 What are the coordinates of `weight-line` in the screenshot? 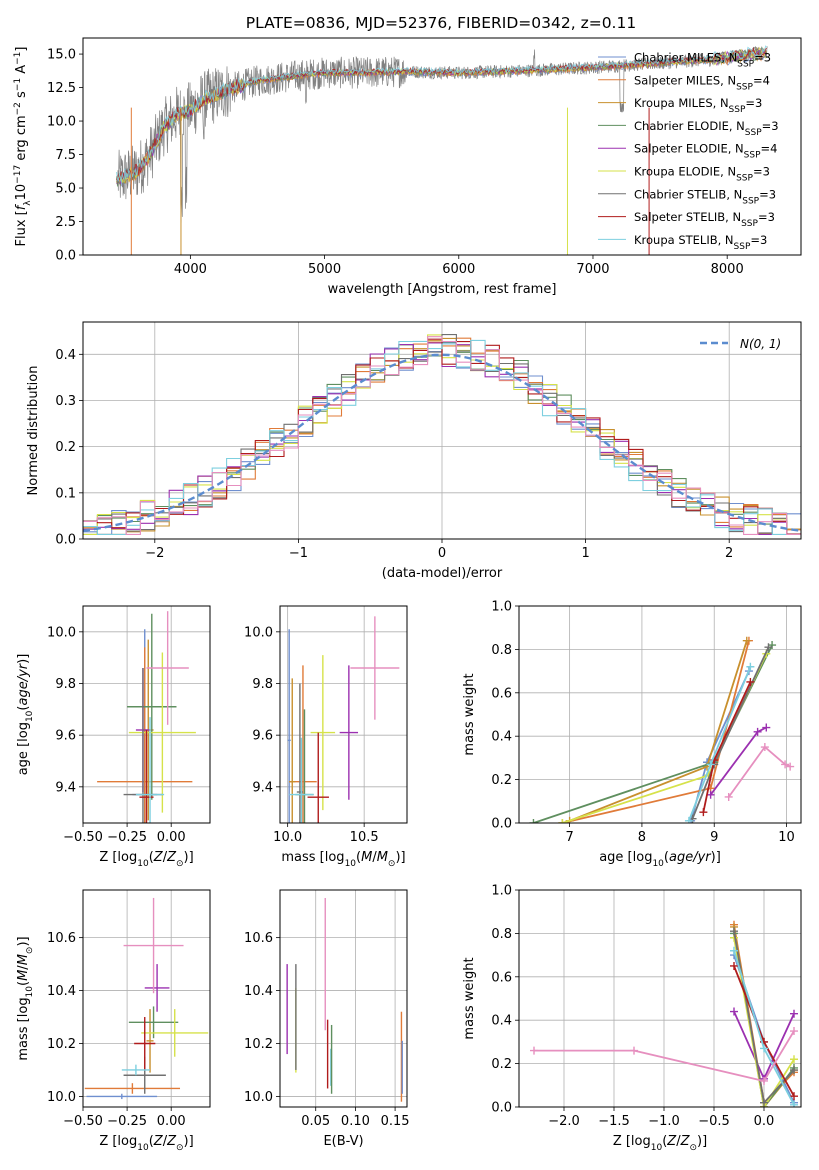 It's located at (764, 1022).